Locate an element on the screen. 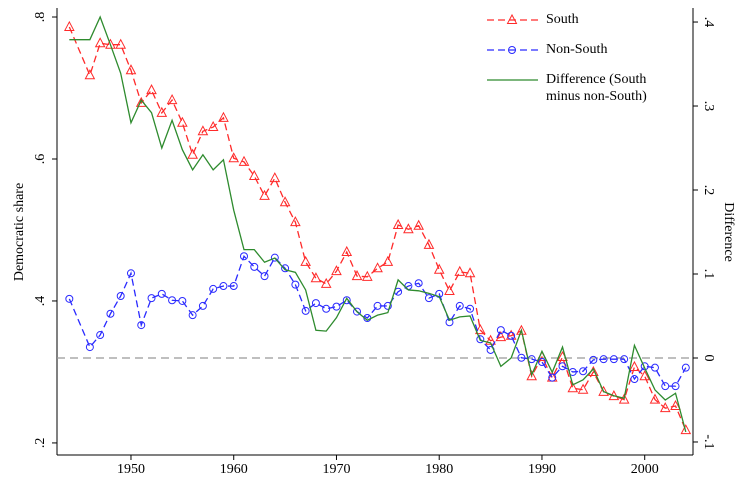  legend-label-box: South is located at coordinates (562, 19).